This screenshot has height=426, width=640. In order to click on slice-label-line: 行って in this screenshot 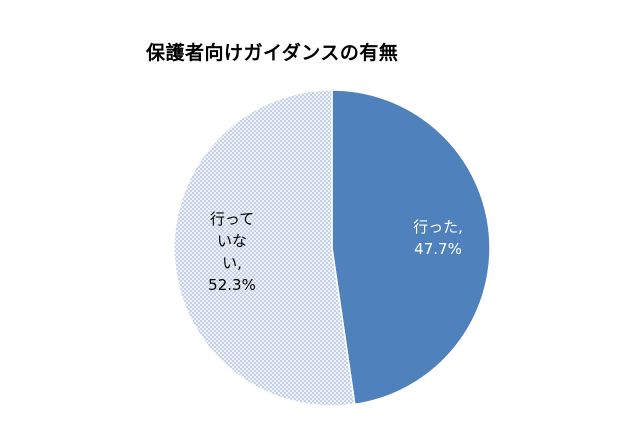, I will do `click(232, 219)`.